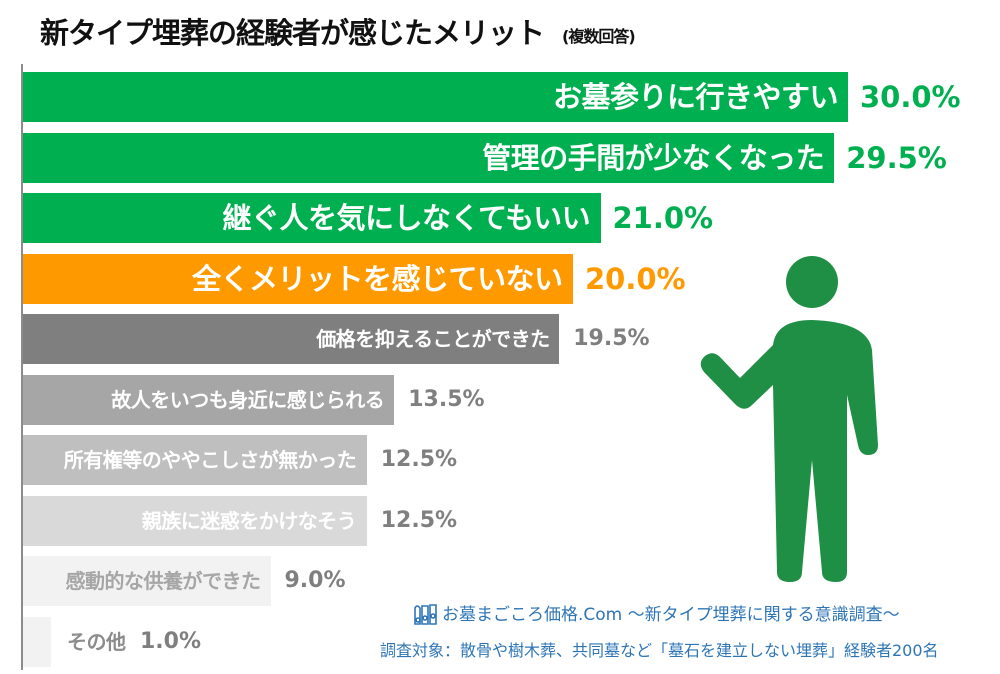 This screenshot has height=674, width=1000. What do you see at coordinates (171, 641) in the screenshot?
I see `bar-value: 1.0%` at bounding box center [171, 641].